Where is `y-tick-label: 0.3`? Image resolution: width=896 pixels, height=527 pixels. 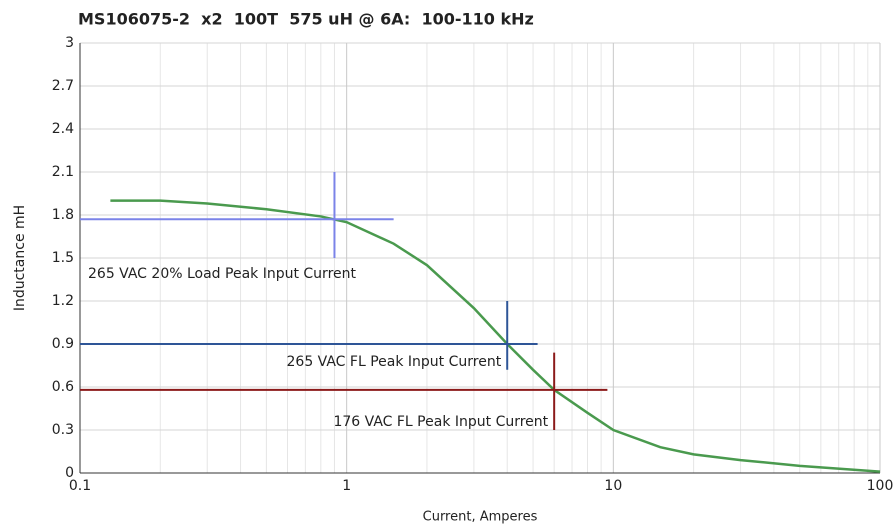
y-tick-label: 0.3 is located at coordinates (63, 430).